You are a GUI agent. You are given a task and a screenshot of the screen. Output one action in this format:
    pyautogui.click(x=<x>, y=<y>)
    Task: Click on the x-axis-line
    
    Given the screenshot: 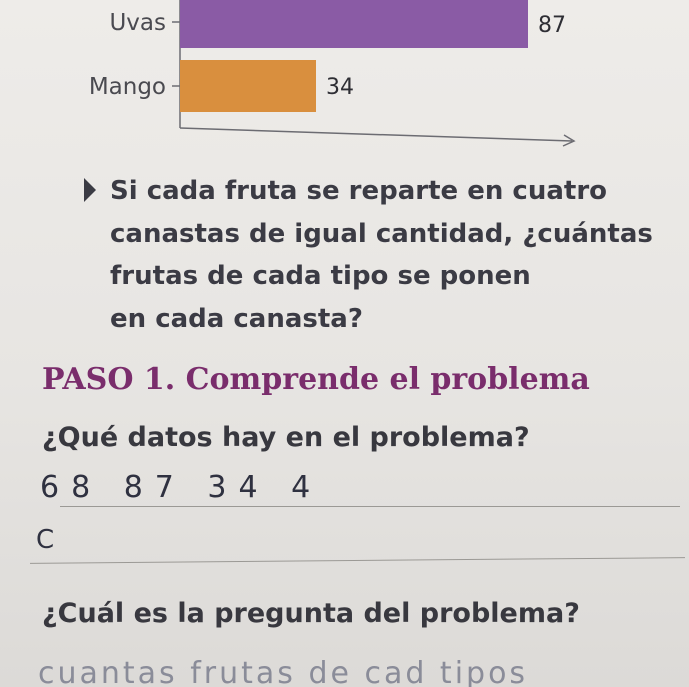 What is the action you would take?
    pyautogui.click(x=376, y=134)
    